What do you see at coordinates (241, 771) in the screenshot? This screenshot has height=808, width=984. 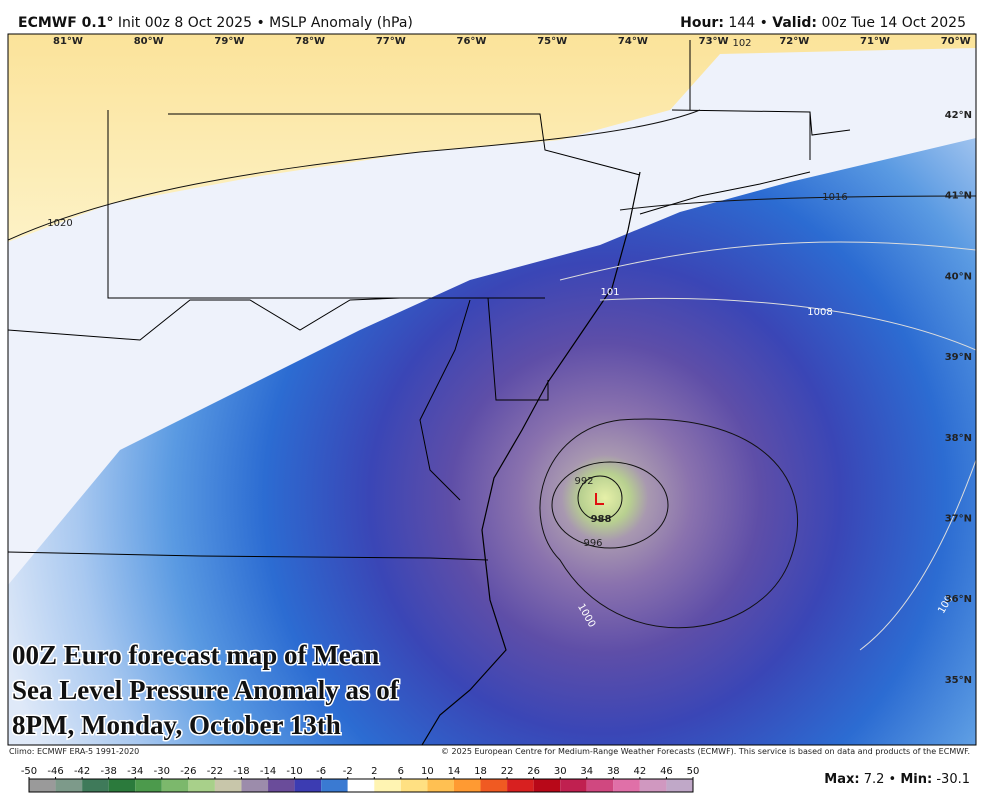 I see `colorbar-tick-label: -18` at bounding box center [241, 771].